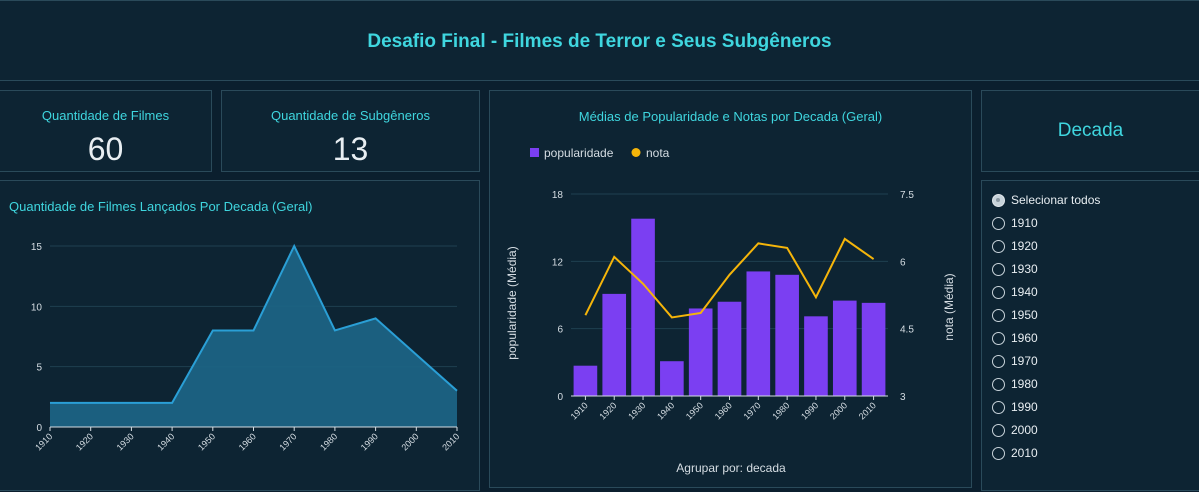 The width and height of the screenshot is (1199, 492). I want to click on filter-option-label: 1920, so click(1024, 246).